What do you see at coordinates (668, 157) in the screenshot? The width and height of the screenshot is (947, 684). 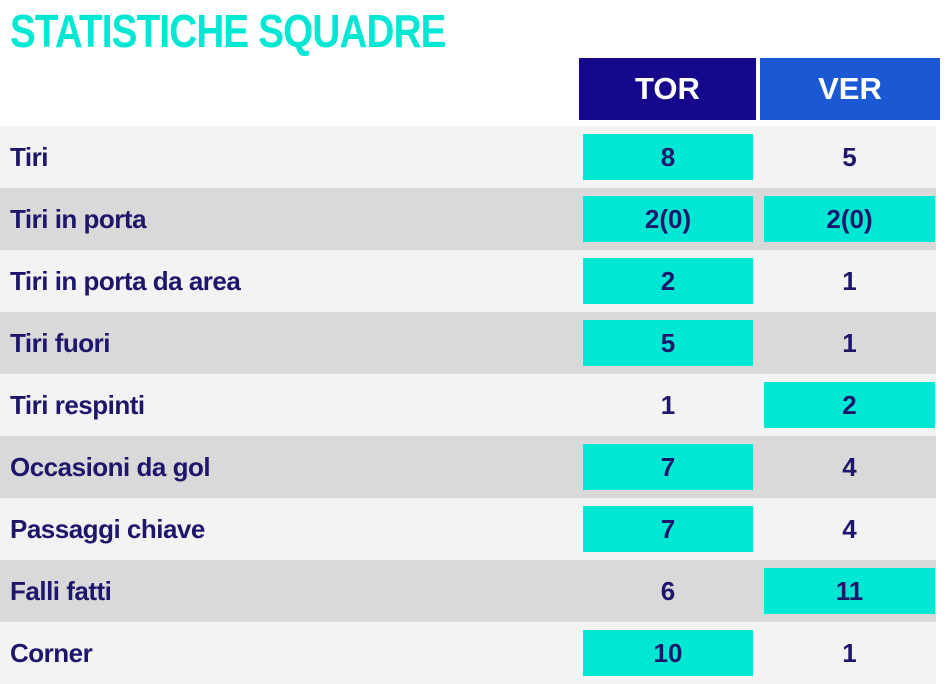 I see `stat-value-tor: 8` at bounding box center [668, 157].